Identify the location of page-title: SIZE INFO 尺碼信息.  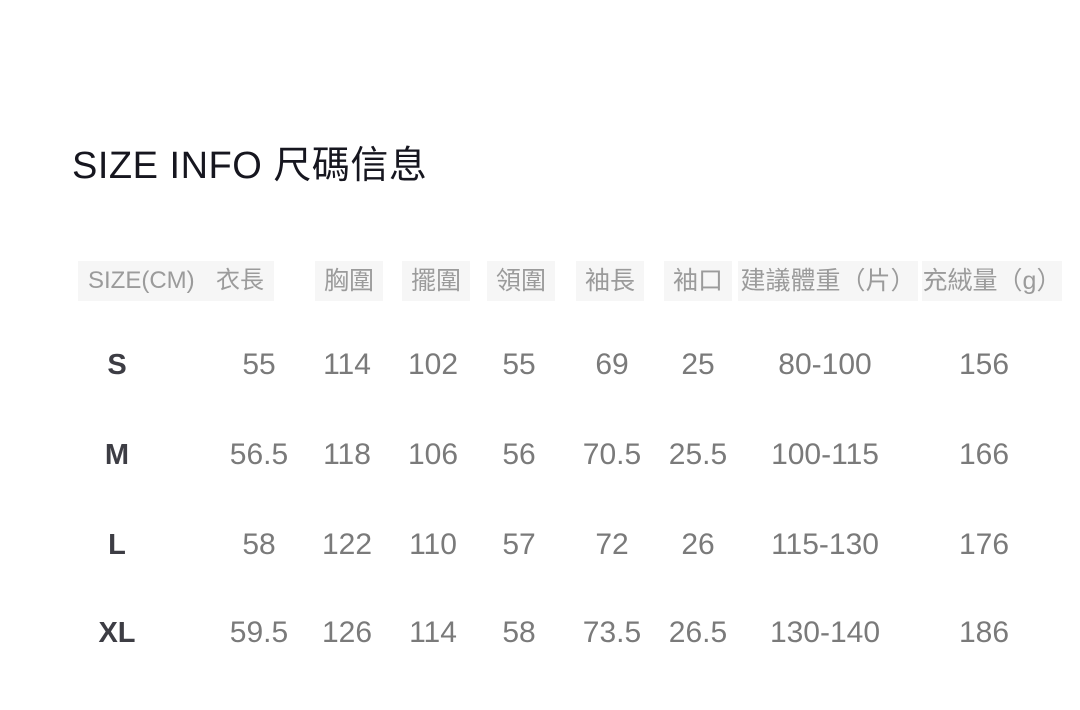
(250, 166).